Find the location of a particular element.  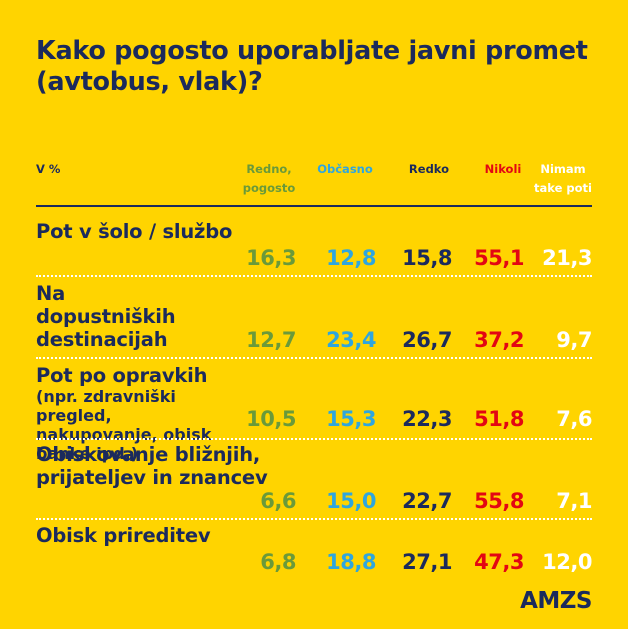

col-header-redko: Redko is located at coordinates (429, 169).